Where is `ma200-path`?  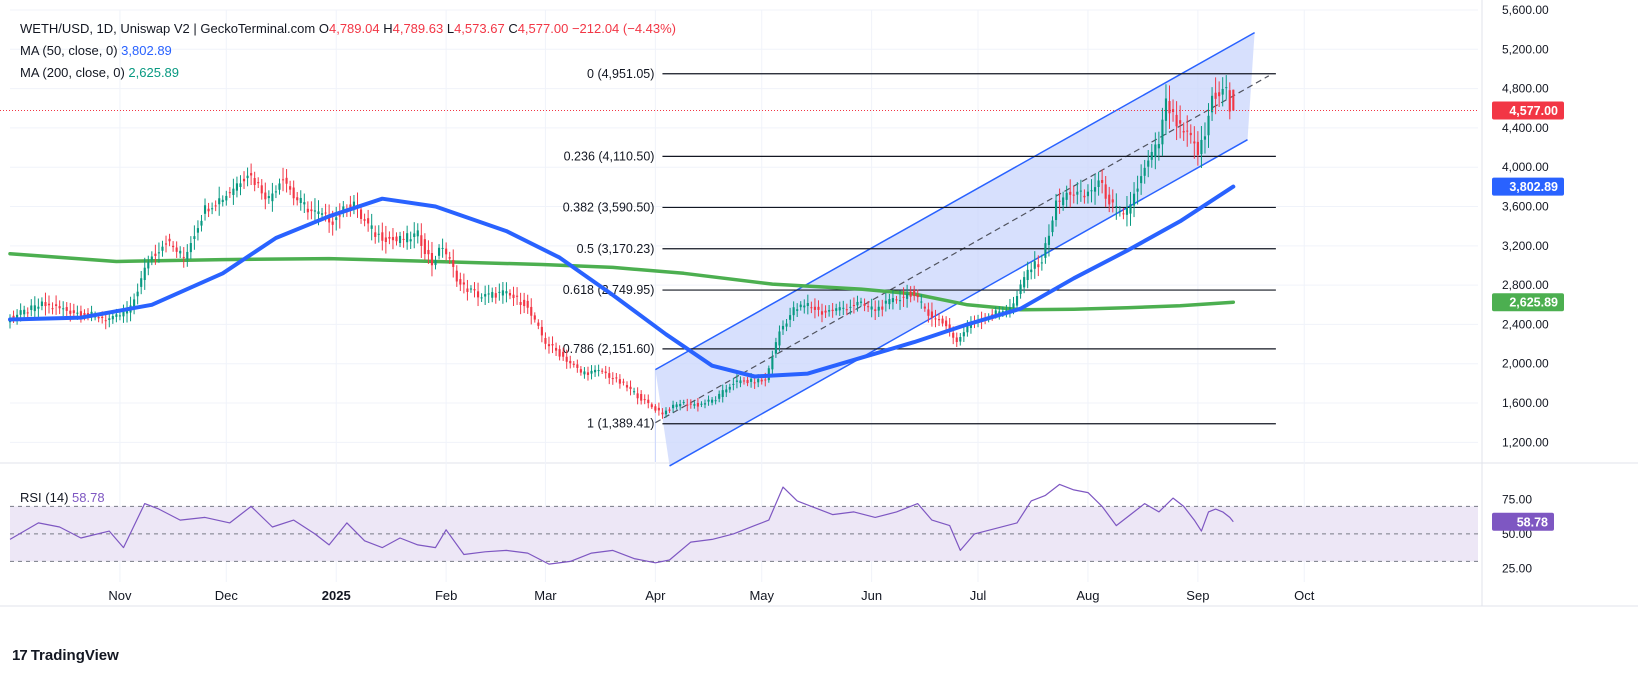 ma200-path is located at coordinates (622, 281).